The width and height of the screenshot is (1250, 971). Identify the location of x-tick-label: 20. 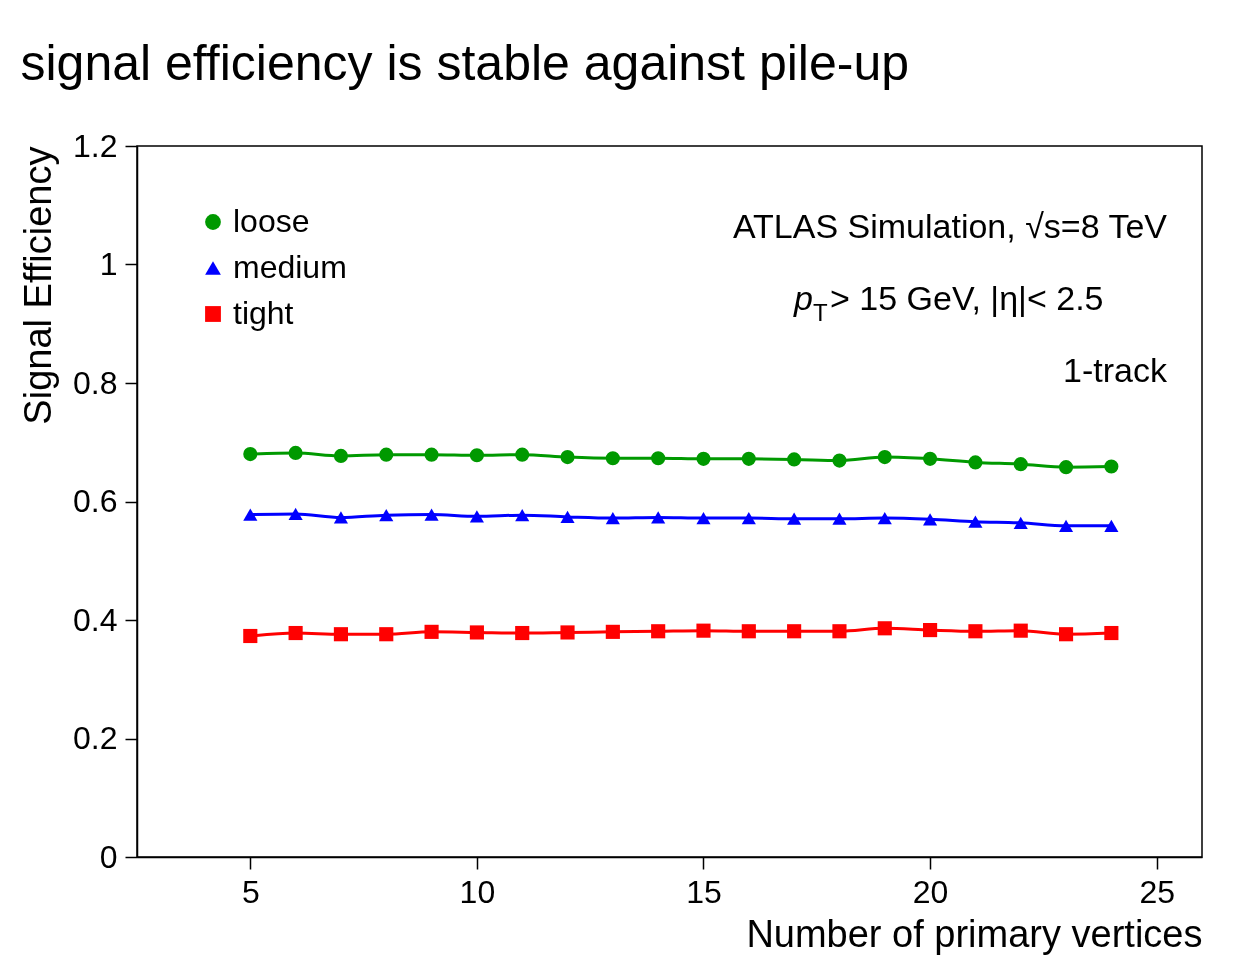
(930, 891).